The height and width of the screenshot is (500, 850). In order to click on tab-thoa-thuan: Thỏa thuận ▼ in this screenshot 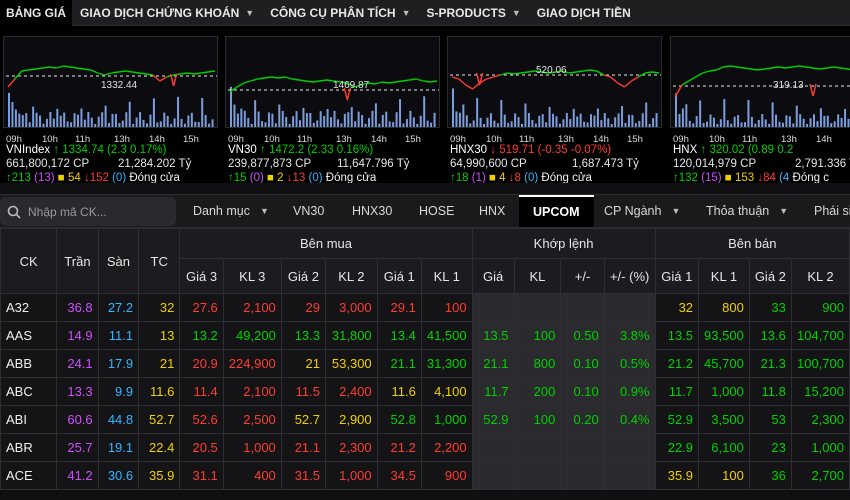, I will do `click(747, 211)`.